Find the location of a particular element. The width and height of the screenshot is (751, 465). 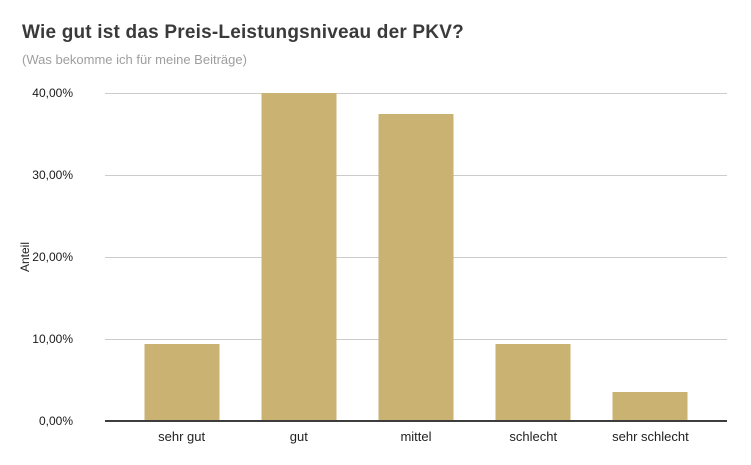

bar-gut is located at coordinates (299, 257).